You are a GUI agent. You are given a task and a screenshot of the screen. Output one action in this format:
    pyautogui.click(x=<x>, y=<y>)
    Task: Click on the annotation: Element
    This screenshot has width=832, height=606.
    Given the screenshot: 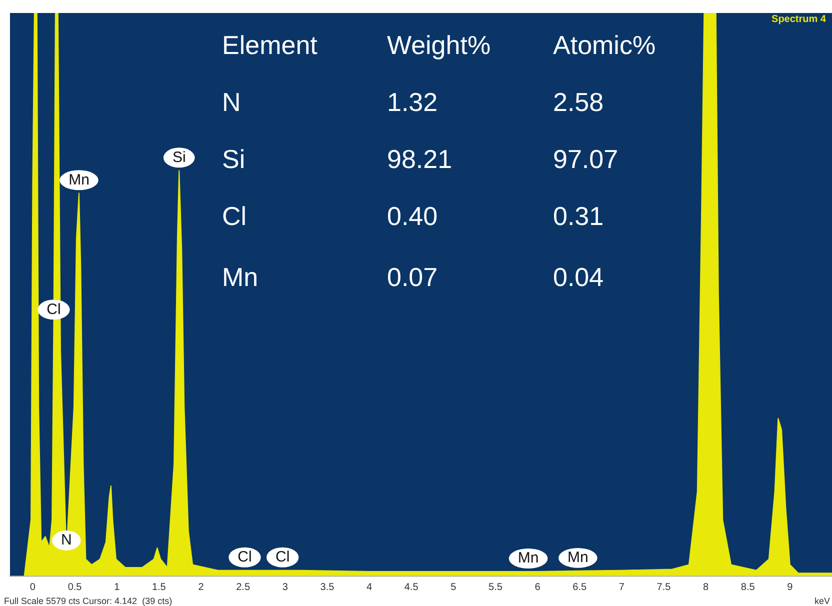 What is the action you would take?
    pyautogui.click(x=270, y=45)
    